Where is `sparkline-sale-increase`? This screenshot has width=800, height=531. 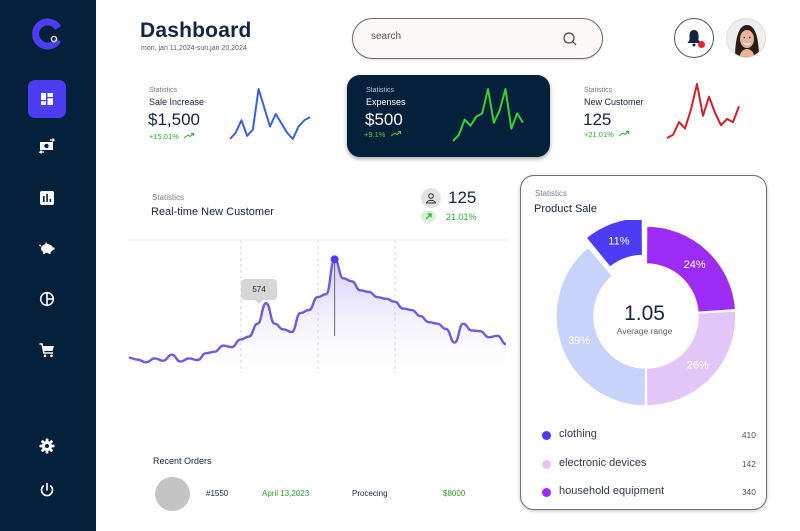 sparkline-sale-increase is located at coordinates (270, 114).